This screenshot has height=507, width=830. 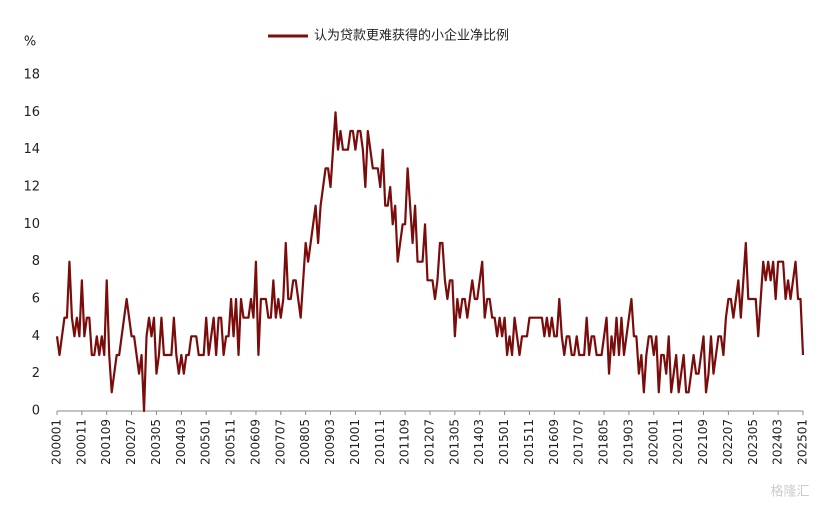 What do you see at coordinates (31, 224) in the screenshot?
I see `y-tick-label: 10` at bounding box center [31, 224].